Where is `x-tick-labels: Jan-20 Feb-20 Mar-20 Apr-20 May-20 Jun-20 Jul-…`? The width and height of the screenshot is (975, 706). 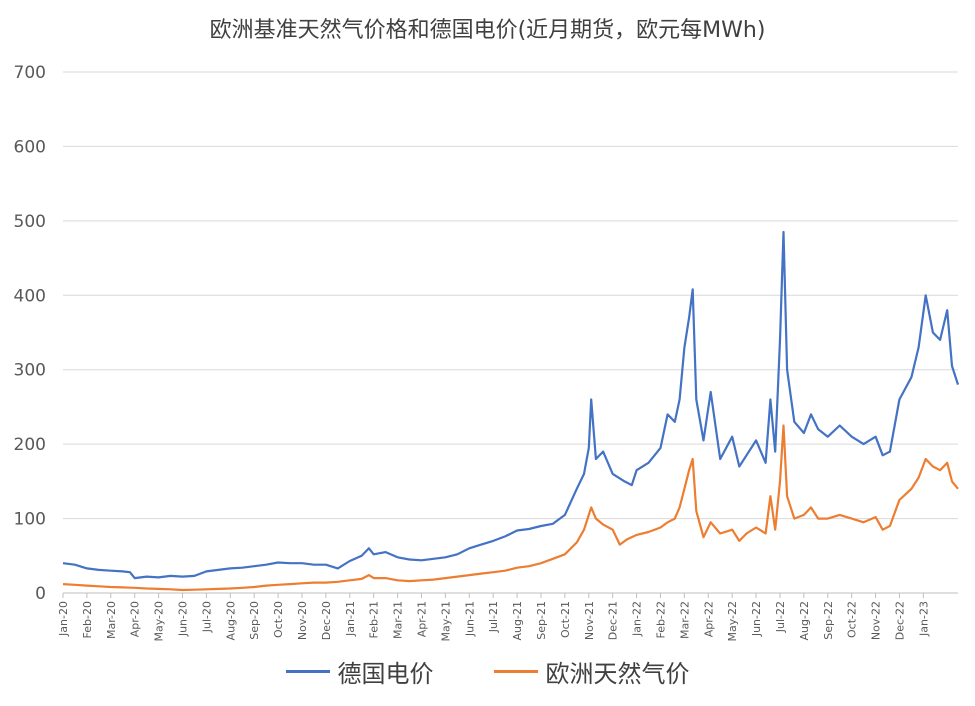 x-tick-labels: Jan-20 Feb-20 Mar-20 Apr-20 May-20 Jun-20 Jul-… is located at coordinates (493, 617).